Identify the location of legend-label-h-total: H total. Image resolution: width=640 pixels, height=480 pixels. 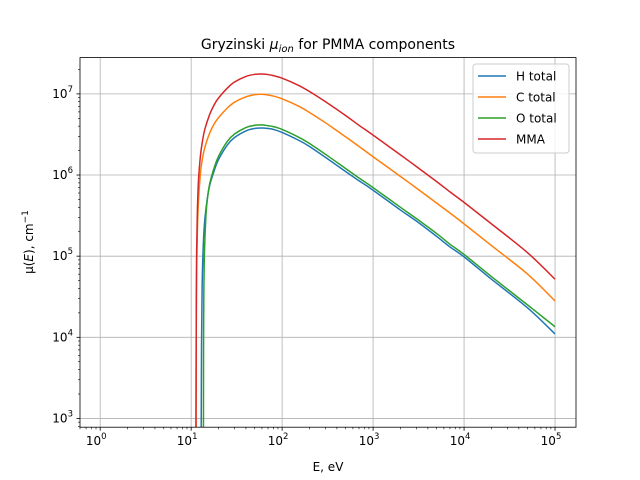
(536, 77).